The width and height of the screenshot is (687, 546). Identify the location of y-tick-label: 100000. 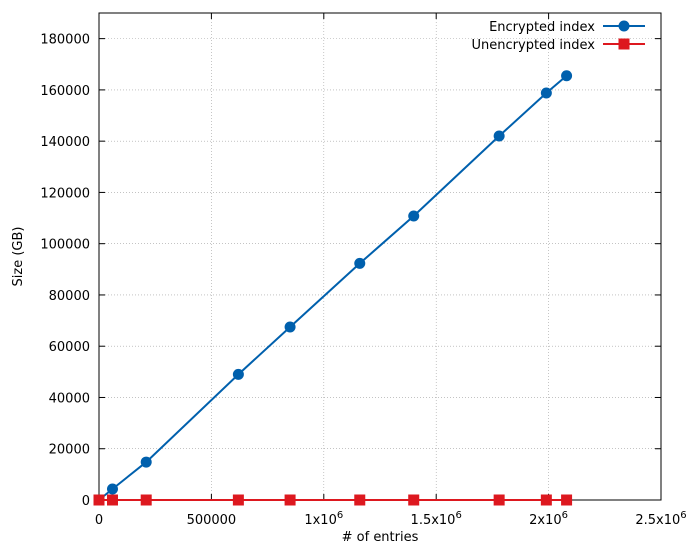
(65, 245).